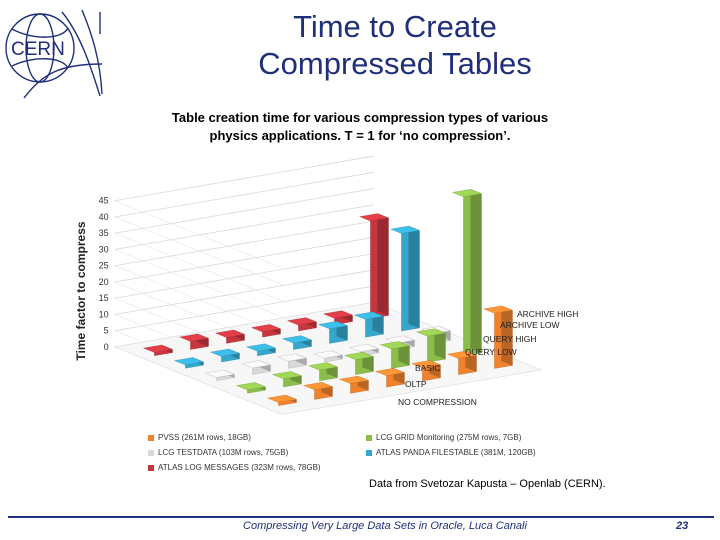  Describe the element at coordinates (416, 384) in the screenshot. I see `x-category-label: OLTP` at that location.